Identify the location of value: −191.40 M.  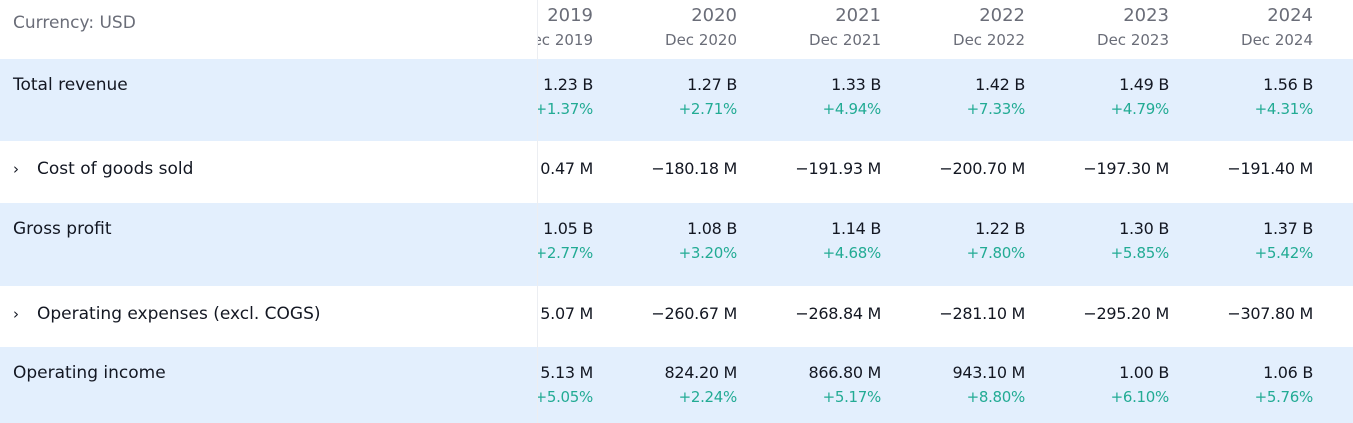
(1270, 168).